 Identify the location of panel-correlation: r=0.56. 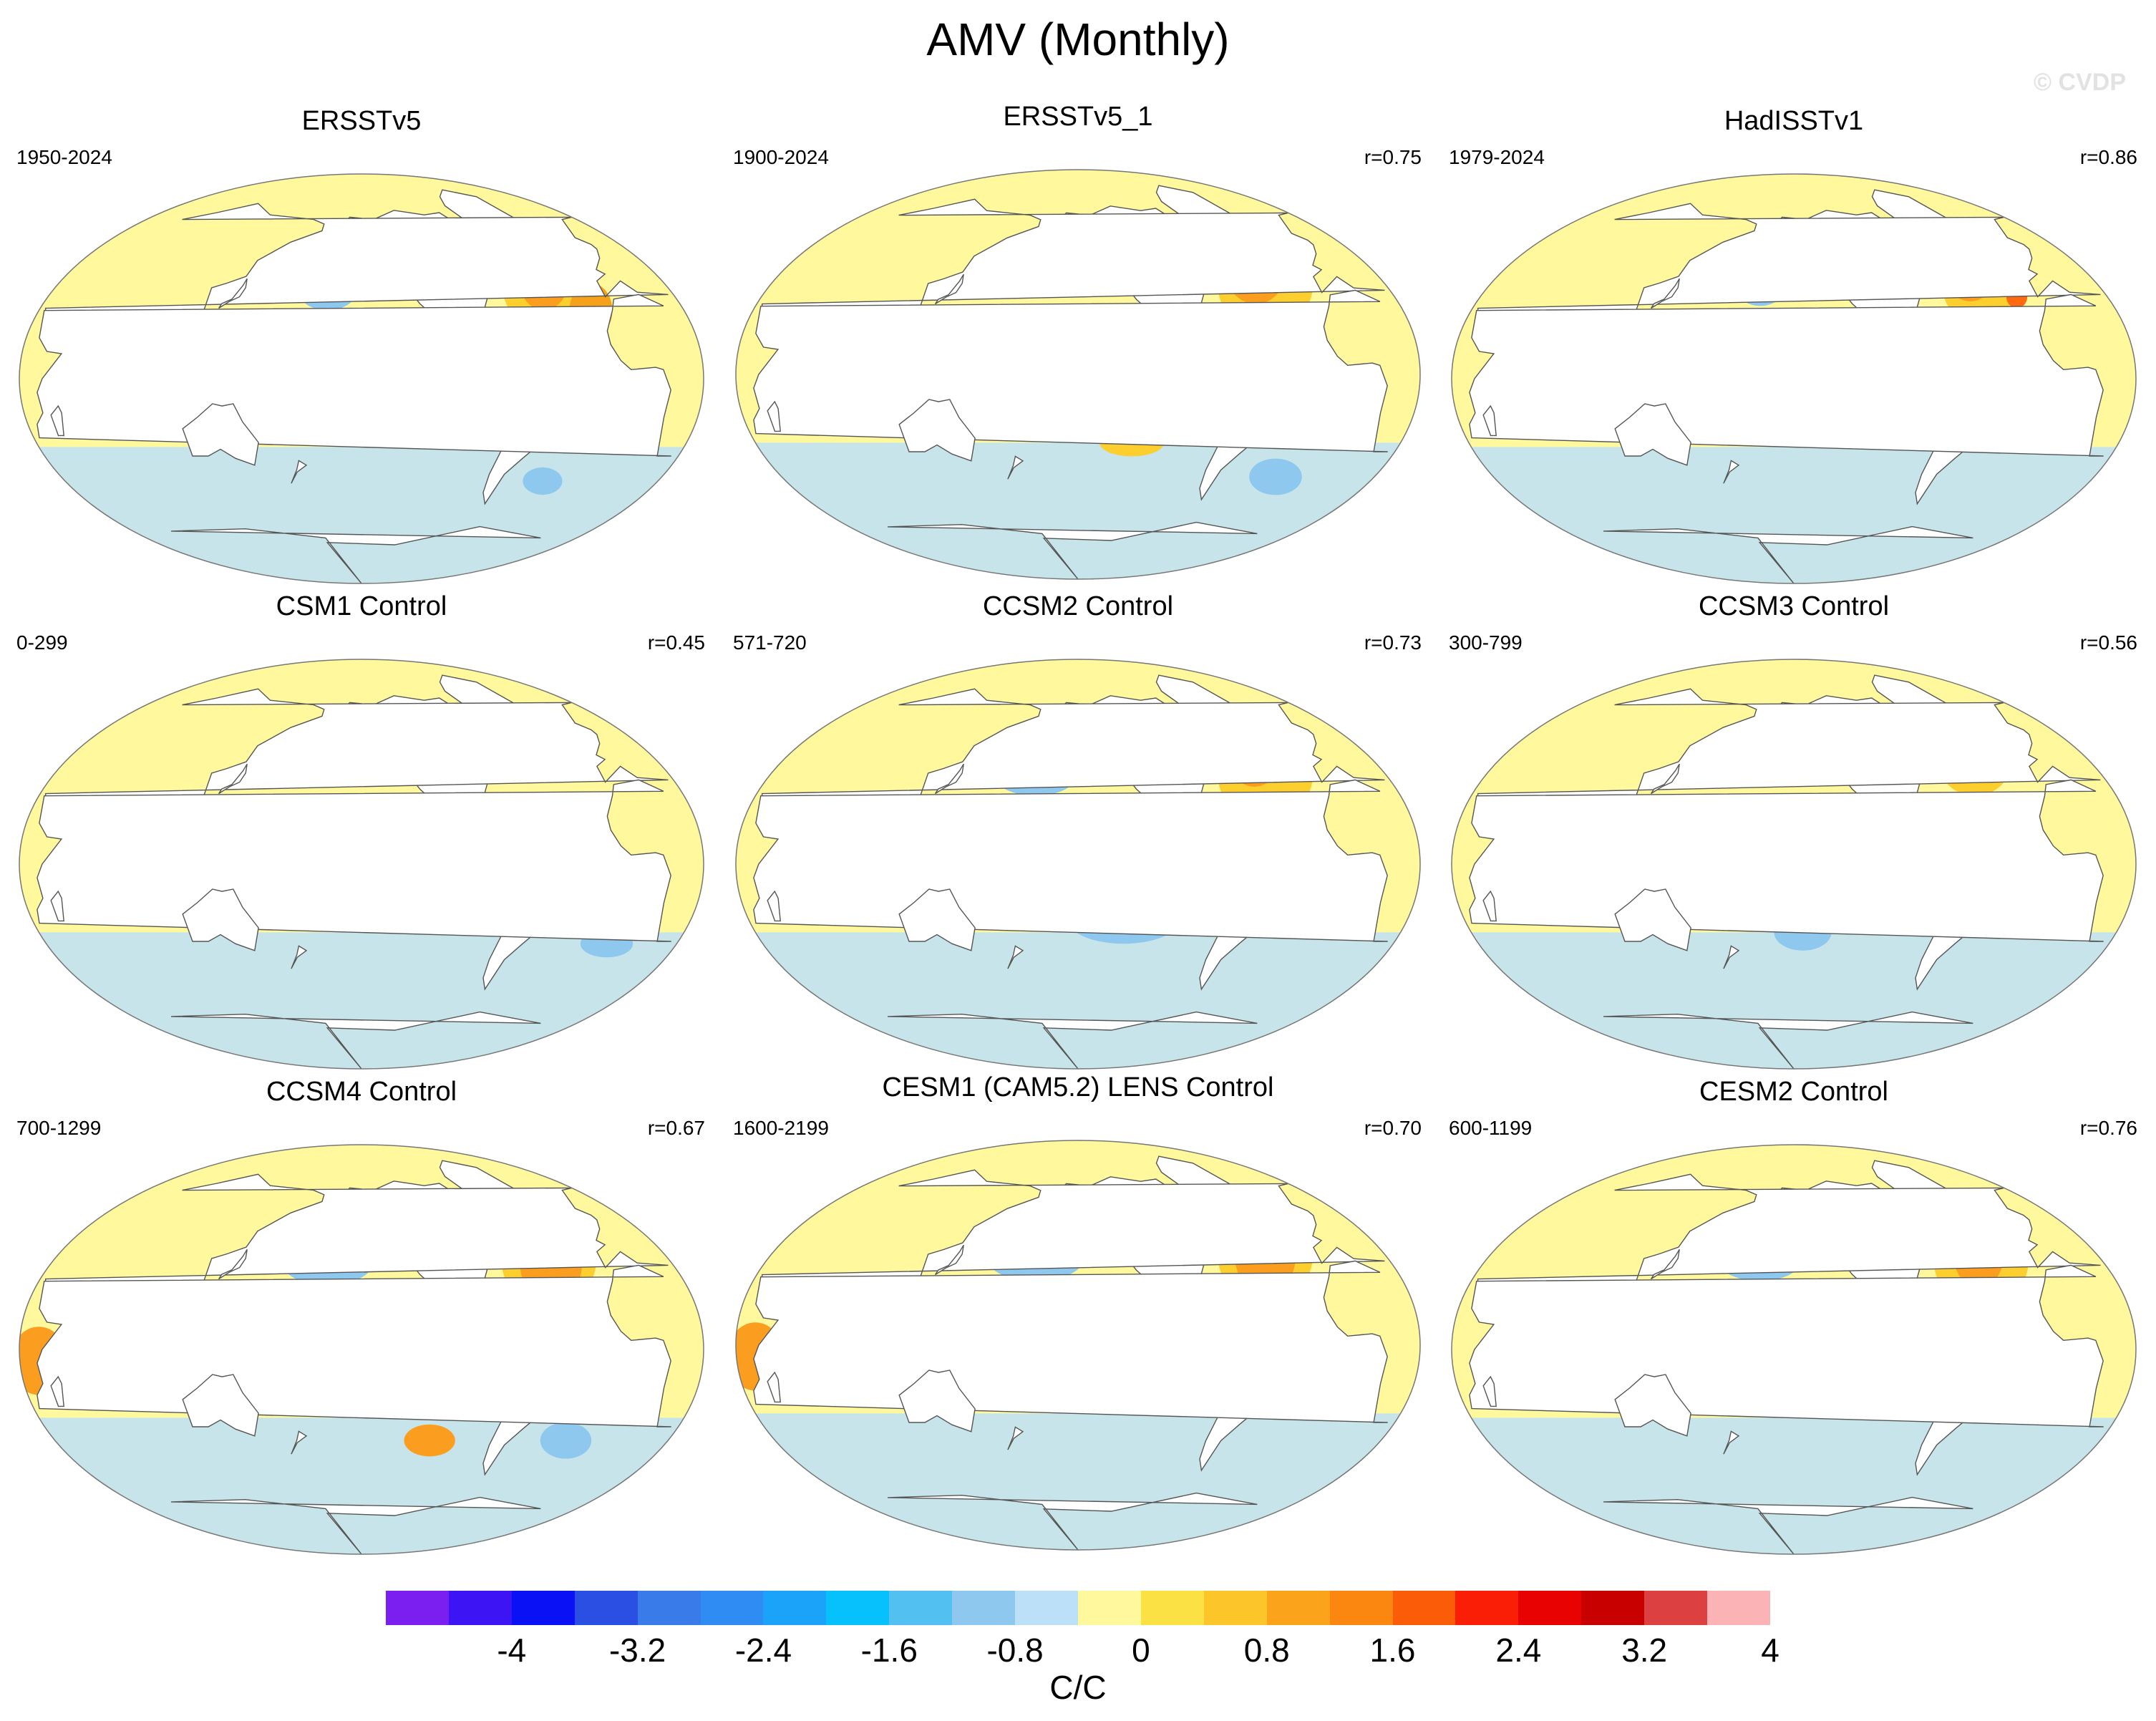
(2108, 642).